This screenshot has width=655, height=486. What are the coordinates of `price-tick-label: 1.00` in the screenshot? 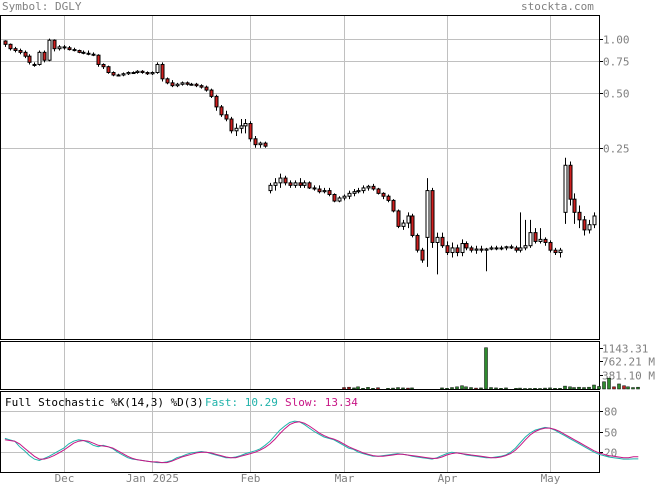 It's located at (616, 40).